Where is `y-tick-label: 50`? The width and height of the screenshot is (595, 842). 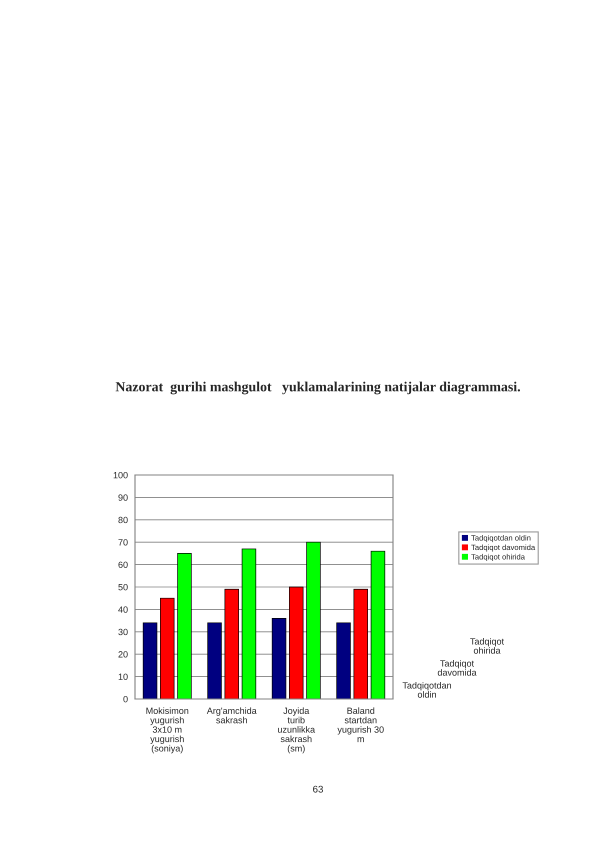 y-tick-label: 50 is located at coordinates (123, 587).